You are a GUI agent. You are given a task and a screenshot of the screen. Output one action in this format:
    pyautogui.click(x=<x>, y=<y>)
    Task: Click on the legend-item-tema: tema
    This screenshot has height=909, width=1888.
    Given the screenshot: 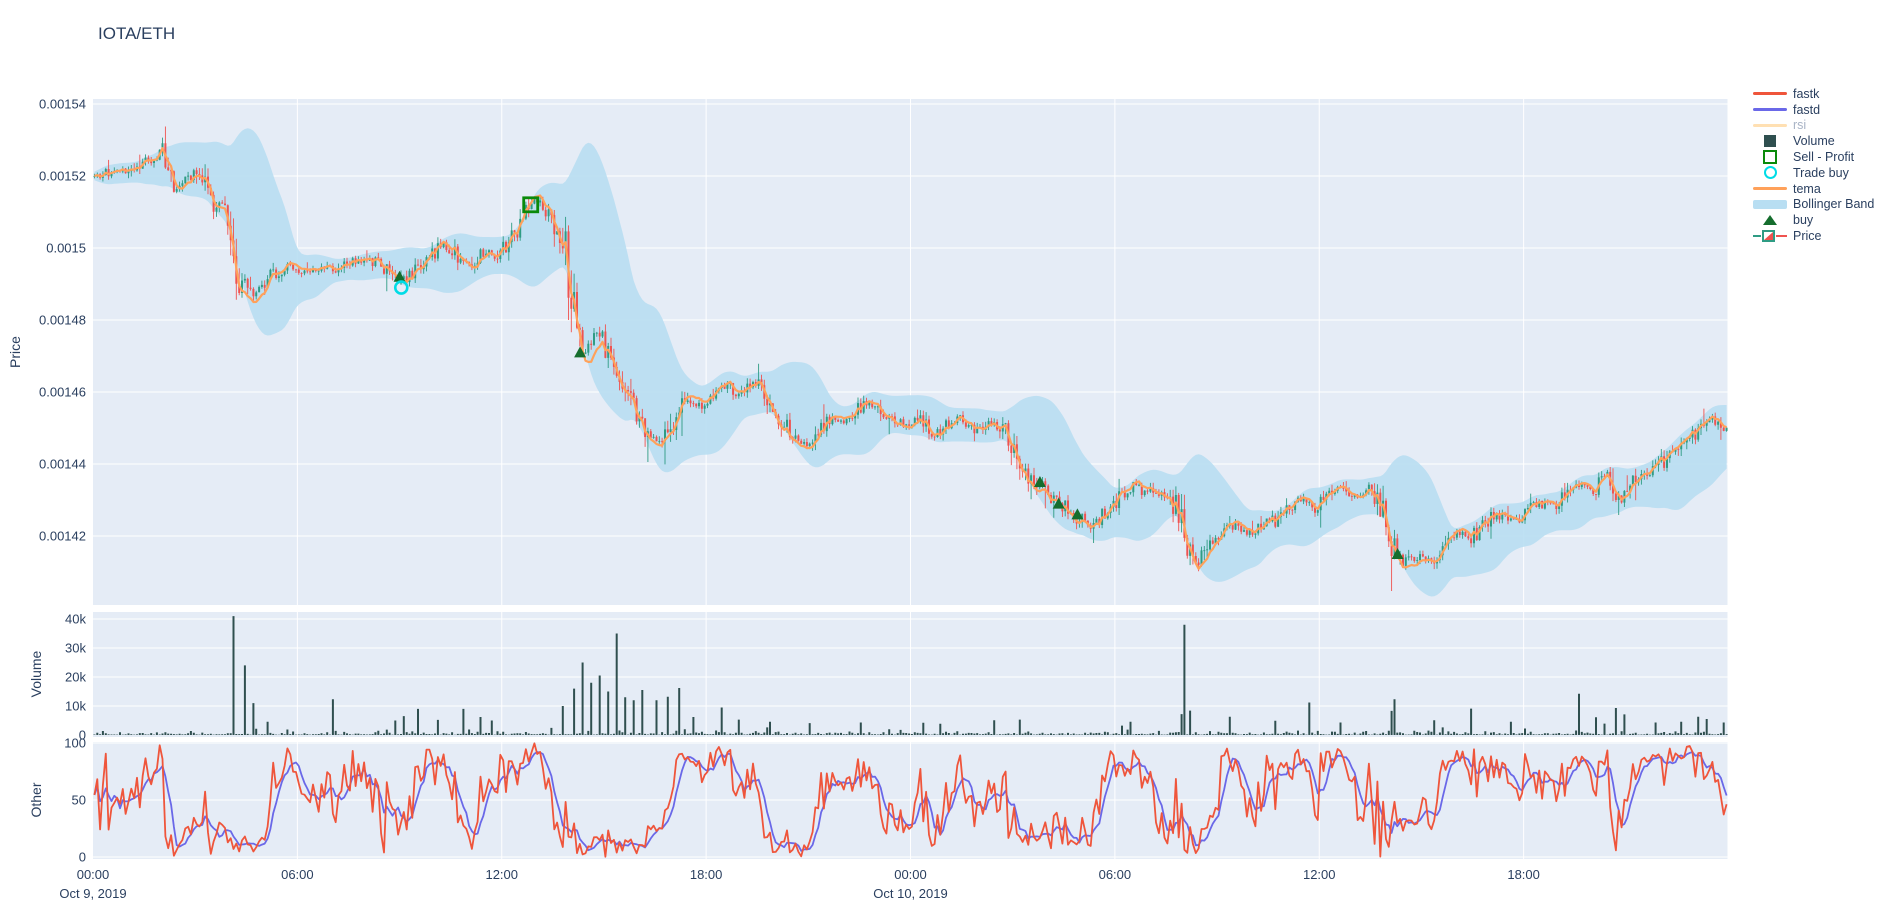 What is the action you would take?
    pyautogui.click(x=1819, y=189)
    